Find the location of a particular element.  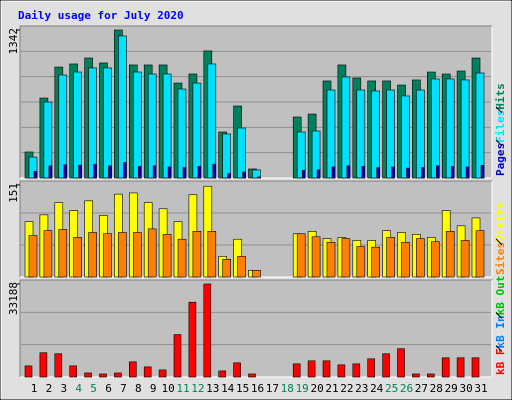

y-tick-label: 1342 is located at coordinates (13, 41).